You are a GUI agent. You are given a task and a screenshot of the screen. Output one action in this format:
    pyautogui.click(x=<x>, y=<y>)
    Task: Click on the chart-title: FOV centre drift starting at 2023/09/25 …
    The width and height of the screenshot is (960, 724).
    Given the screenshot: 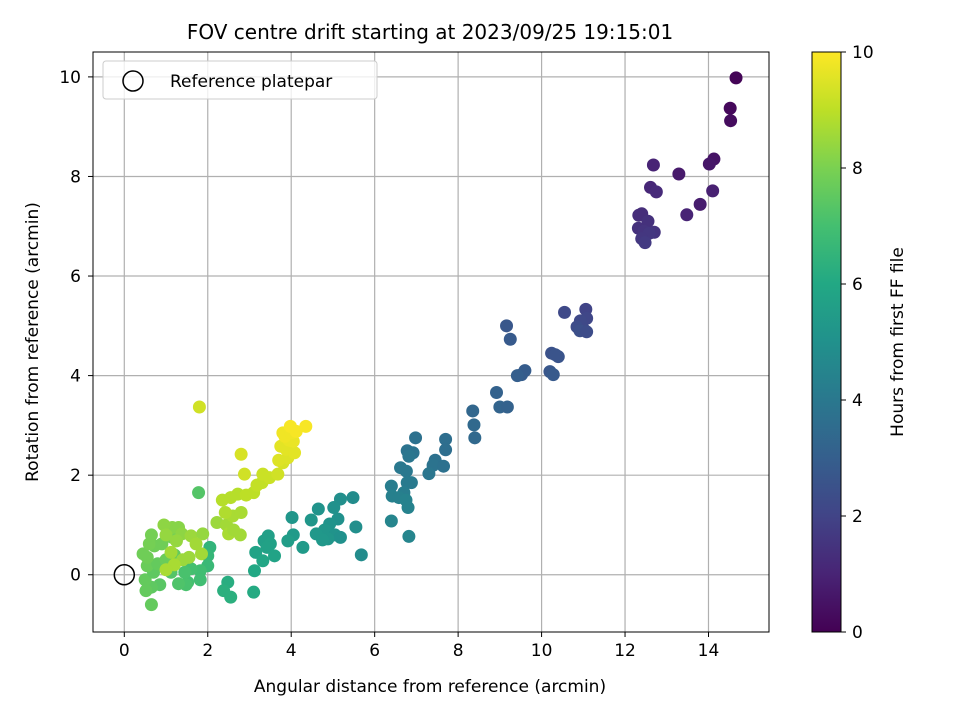 What is the action you would take?
    pyautogui.click(x=430, y=32)
    